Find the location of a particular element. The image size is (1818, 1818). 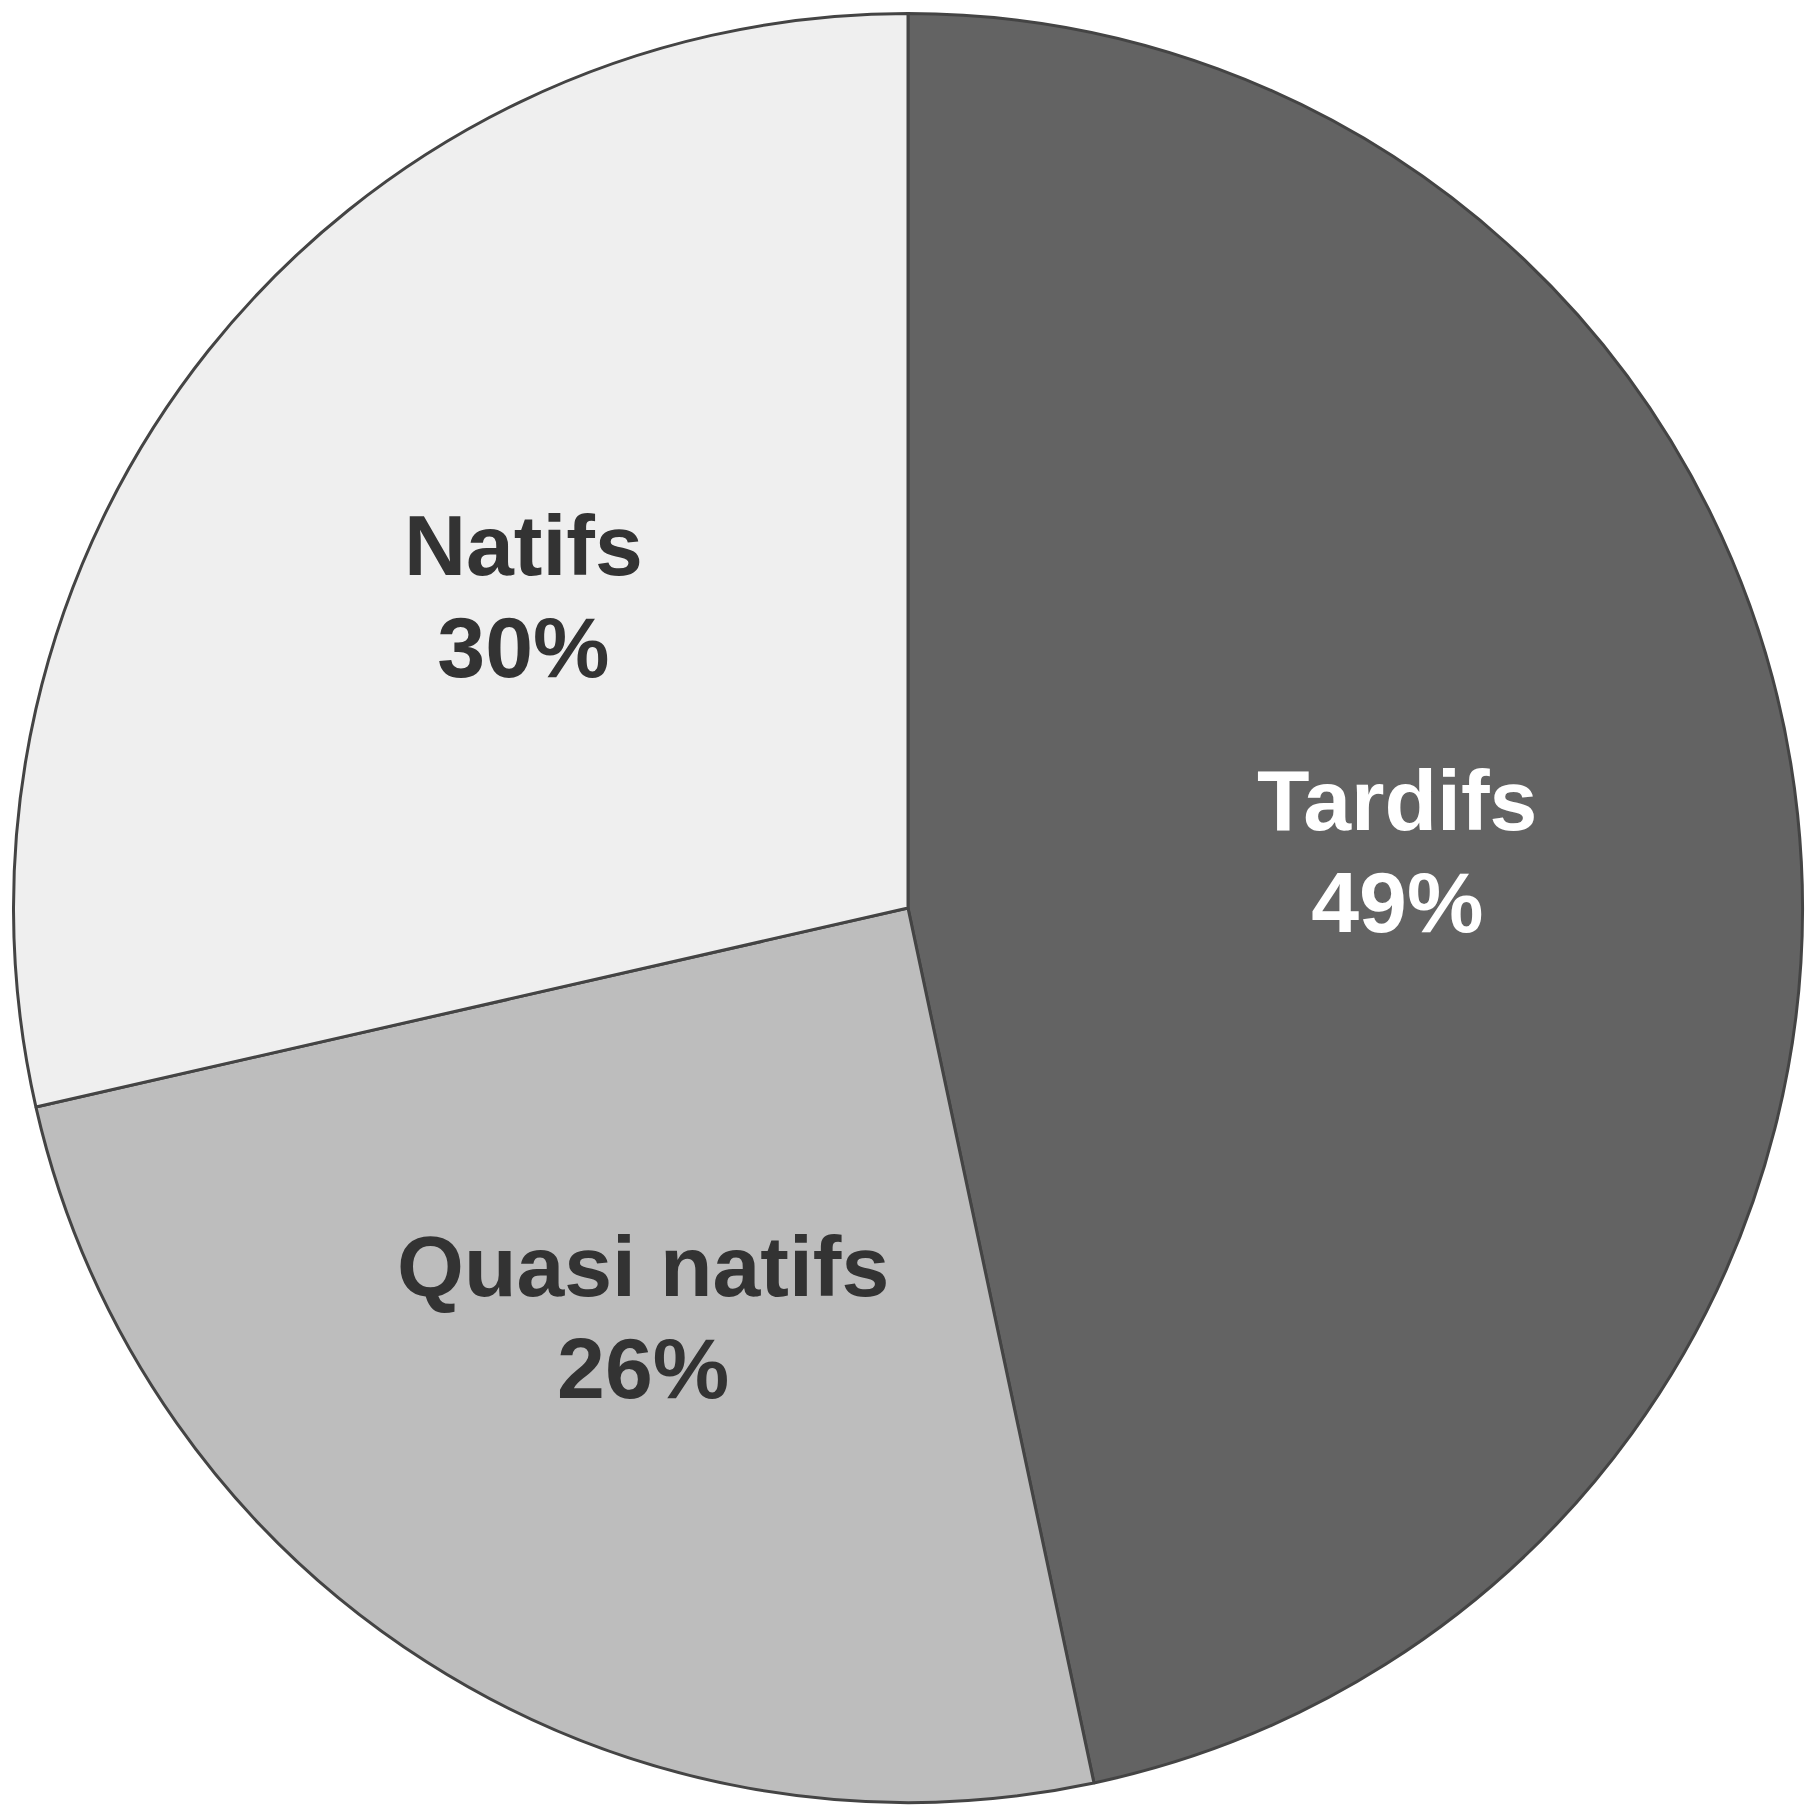

slice-label: Natifs is located at coordinates (523, 544).